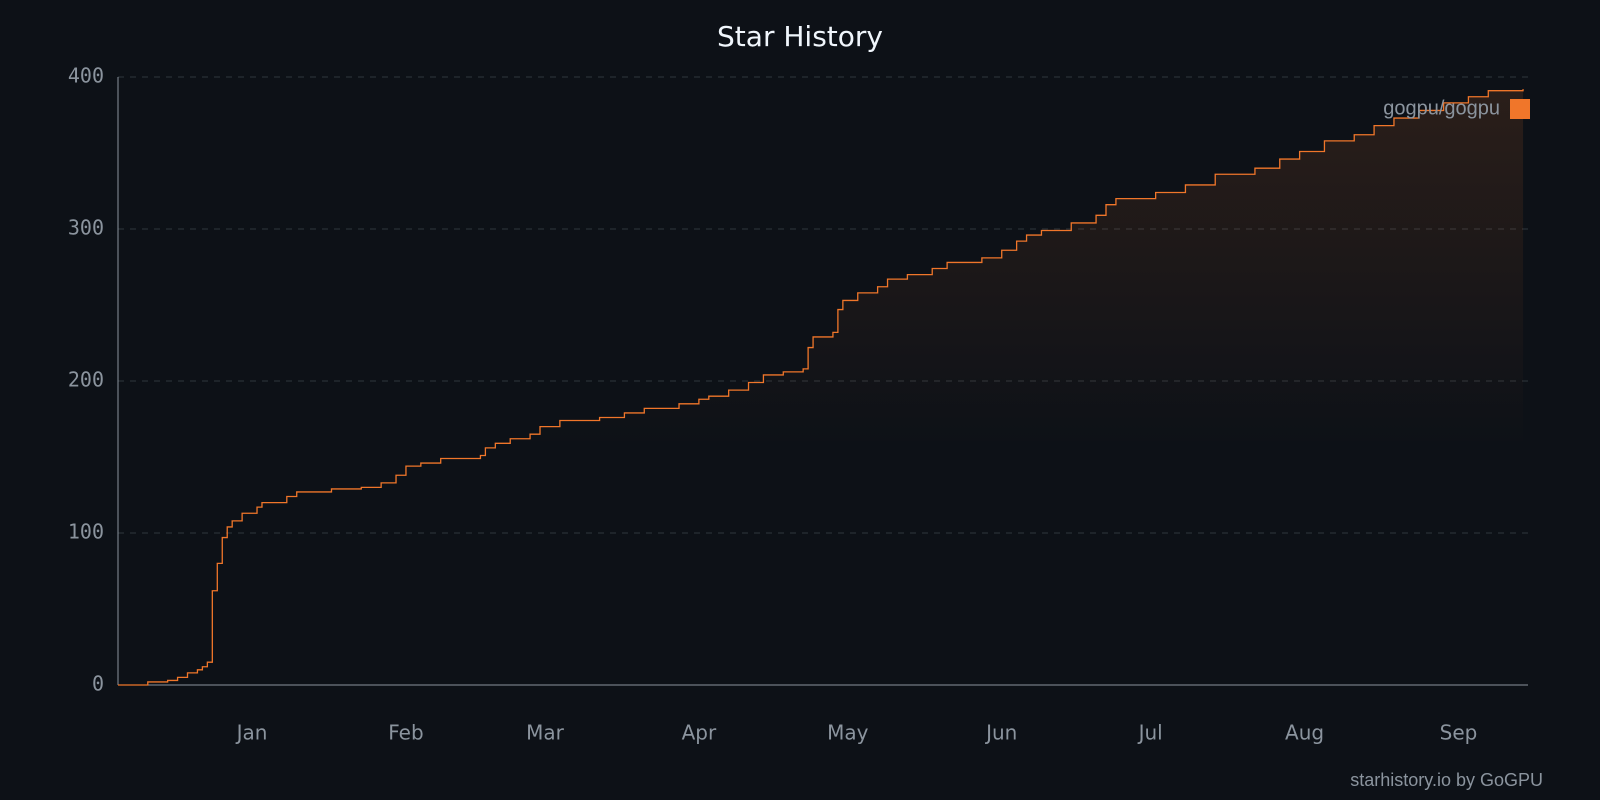  What do you see at coordinates (848, 733) in the screenshot?
I see `x-tick-label: May` at bounding box center [848, 733].